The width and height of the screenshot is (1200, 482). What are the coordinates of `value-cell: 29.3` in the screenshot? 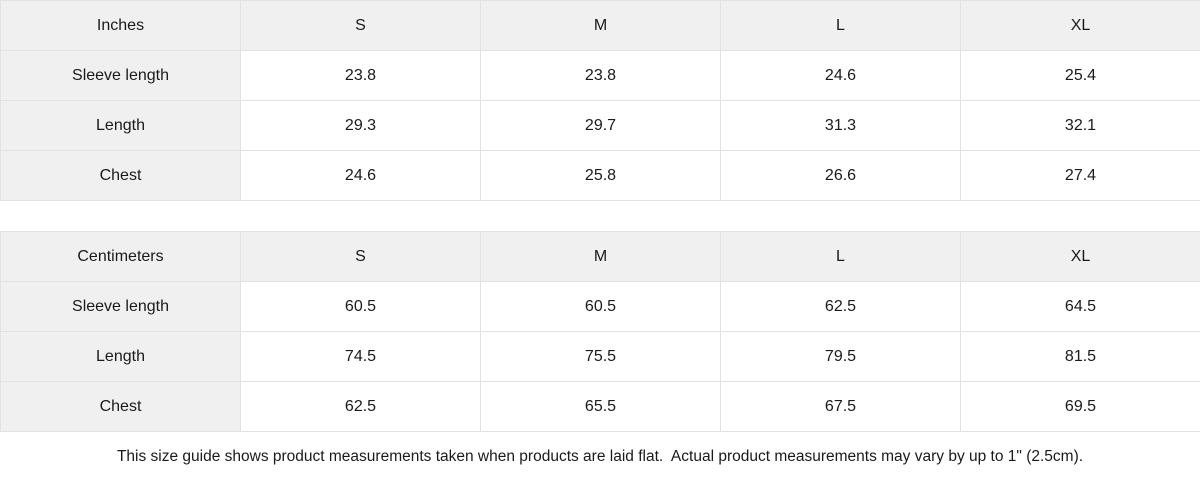 It's located at (361, 126).